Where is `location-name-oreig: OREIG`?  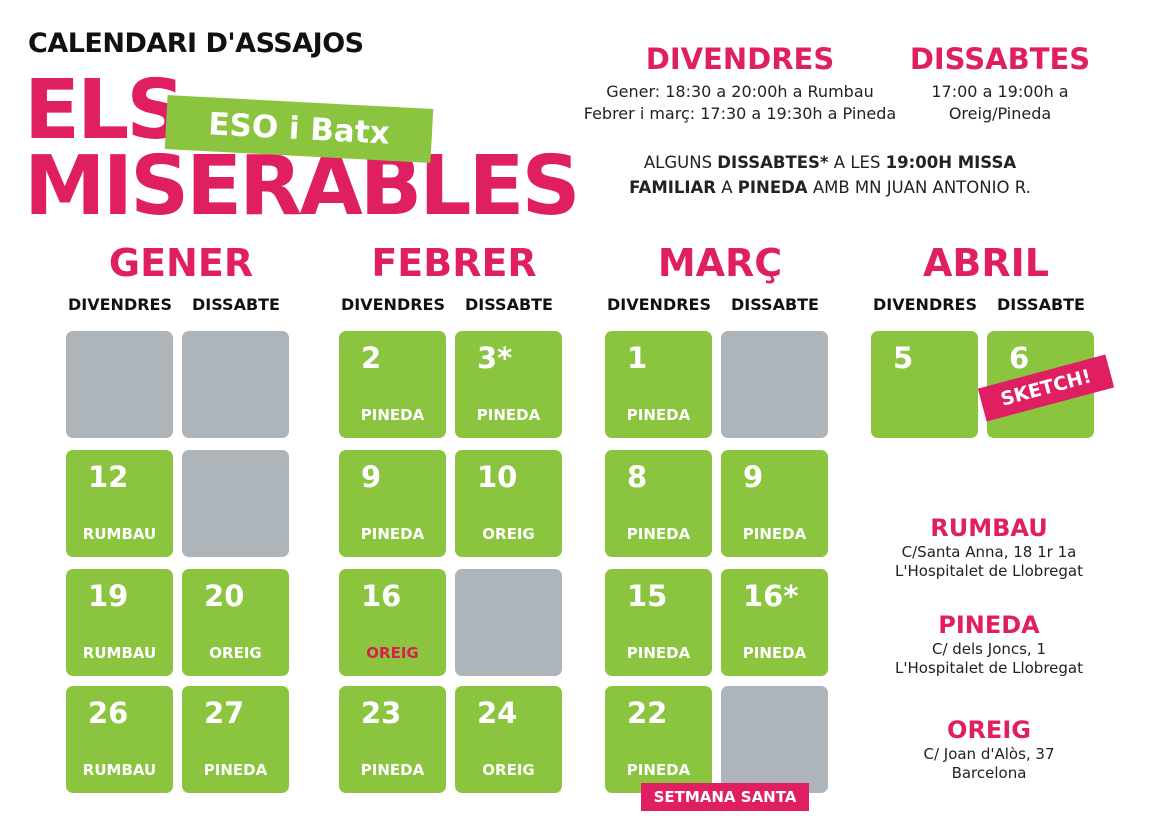
location-name-oreig: OREIG is located at coordinates (989, 730).